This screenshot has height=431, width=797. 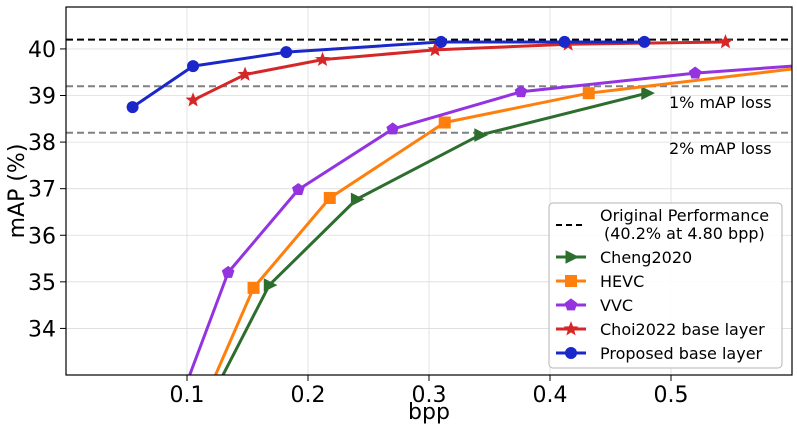 What do you see at coordinates (616, 305) in the screenshot?
I see `legend-label-vvc: VVC` at bounding box center [616, 305].